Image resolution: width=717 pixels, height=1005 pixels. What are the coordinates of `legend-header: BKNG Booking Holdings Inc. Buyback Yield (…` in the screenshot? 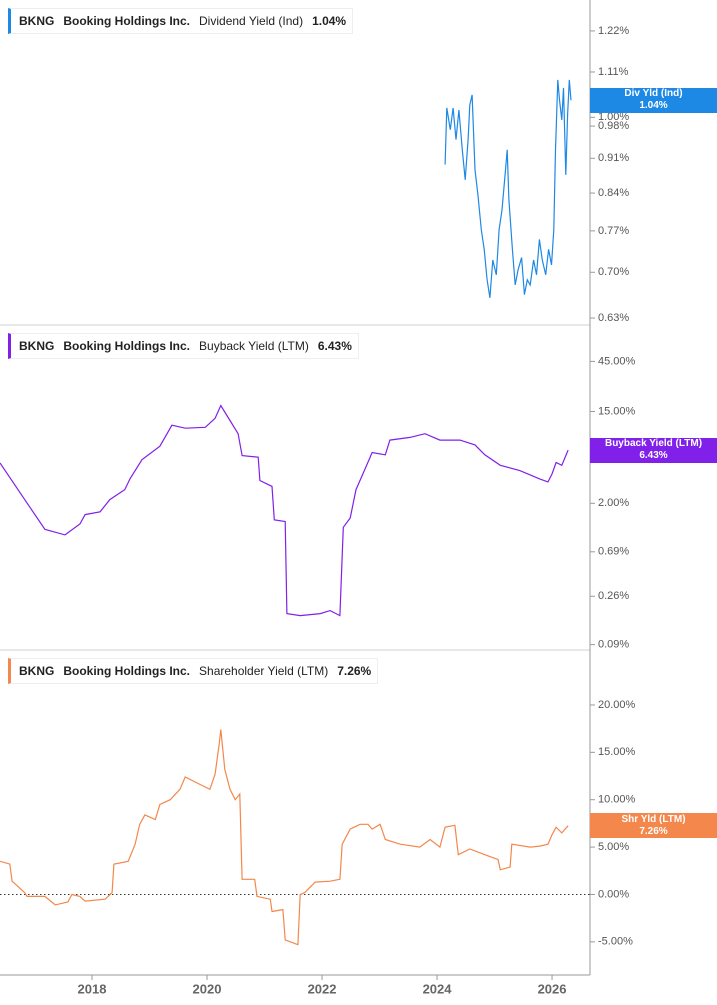 It's located at (183, 346).